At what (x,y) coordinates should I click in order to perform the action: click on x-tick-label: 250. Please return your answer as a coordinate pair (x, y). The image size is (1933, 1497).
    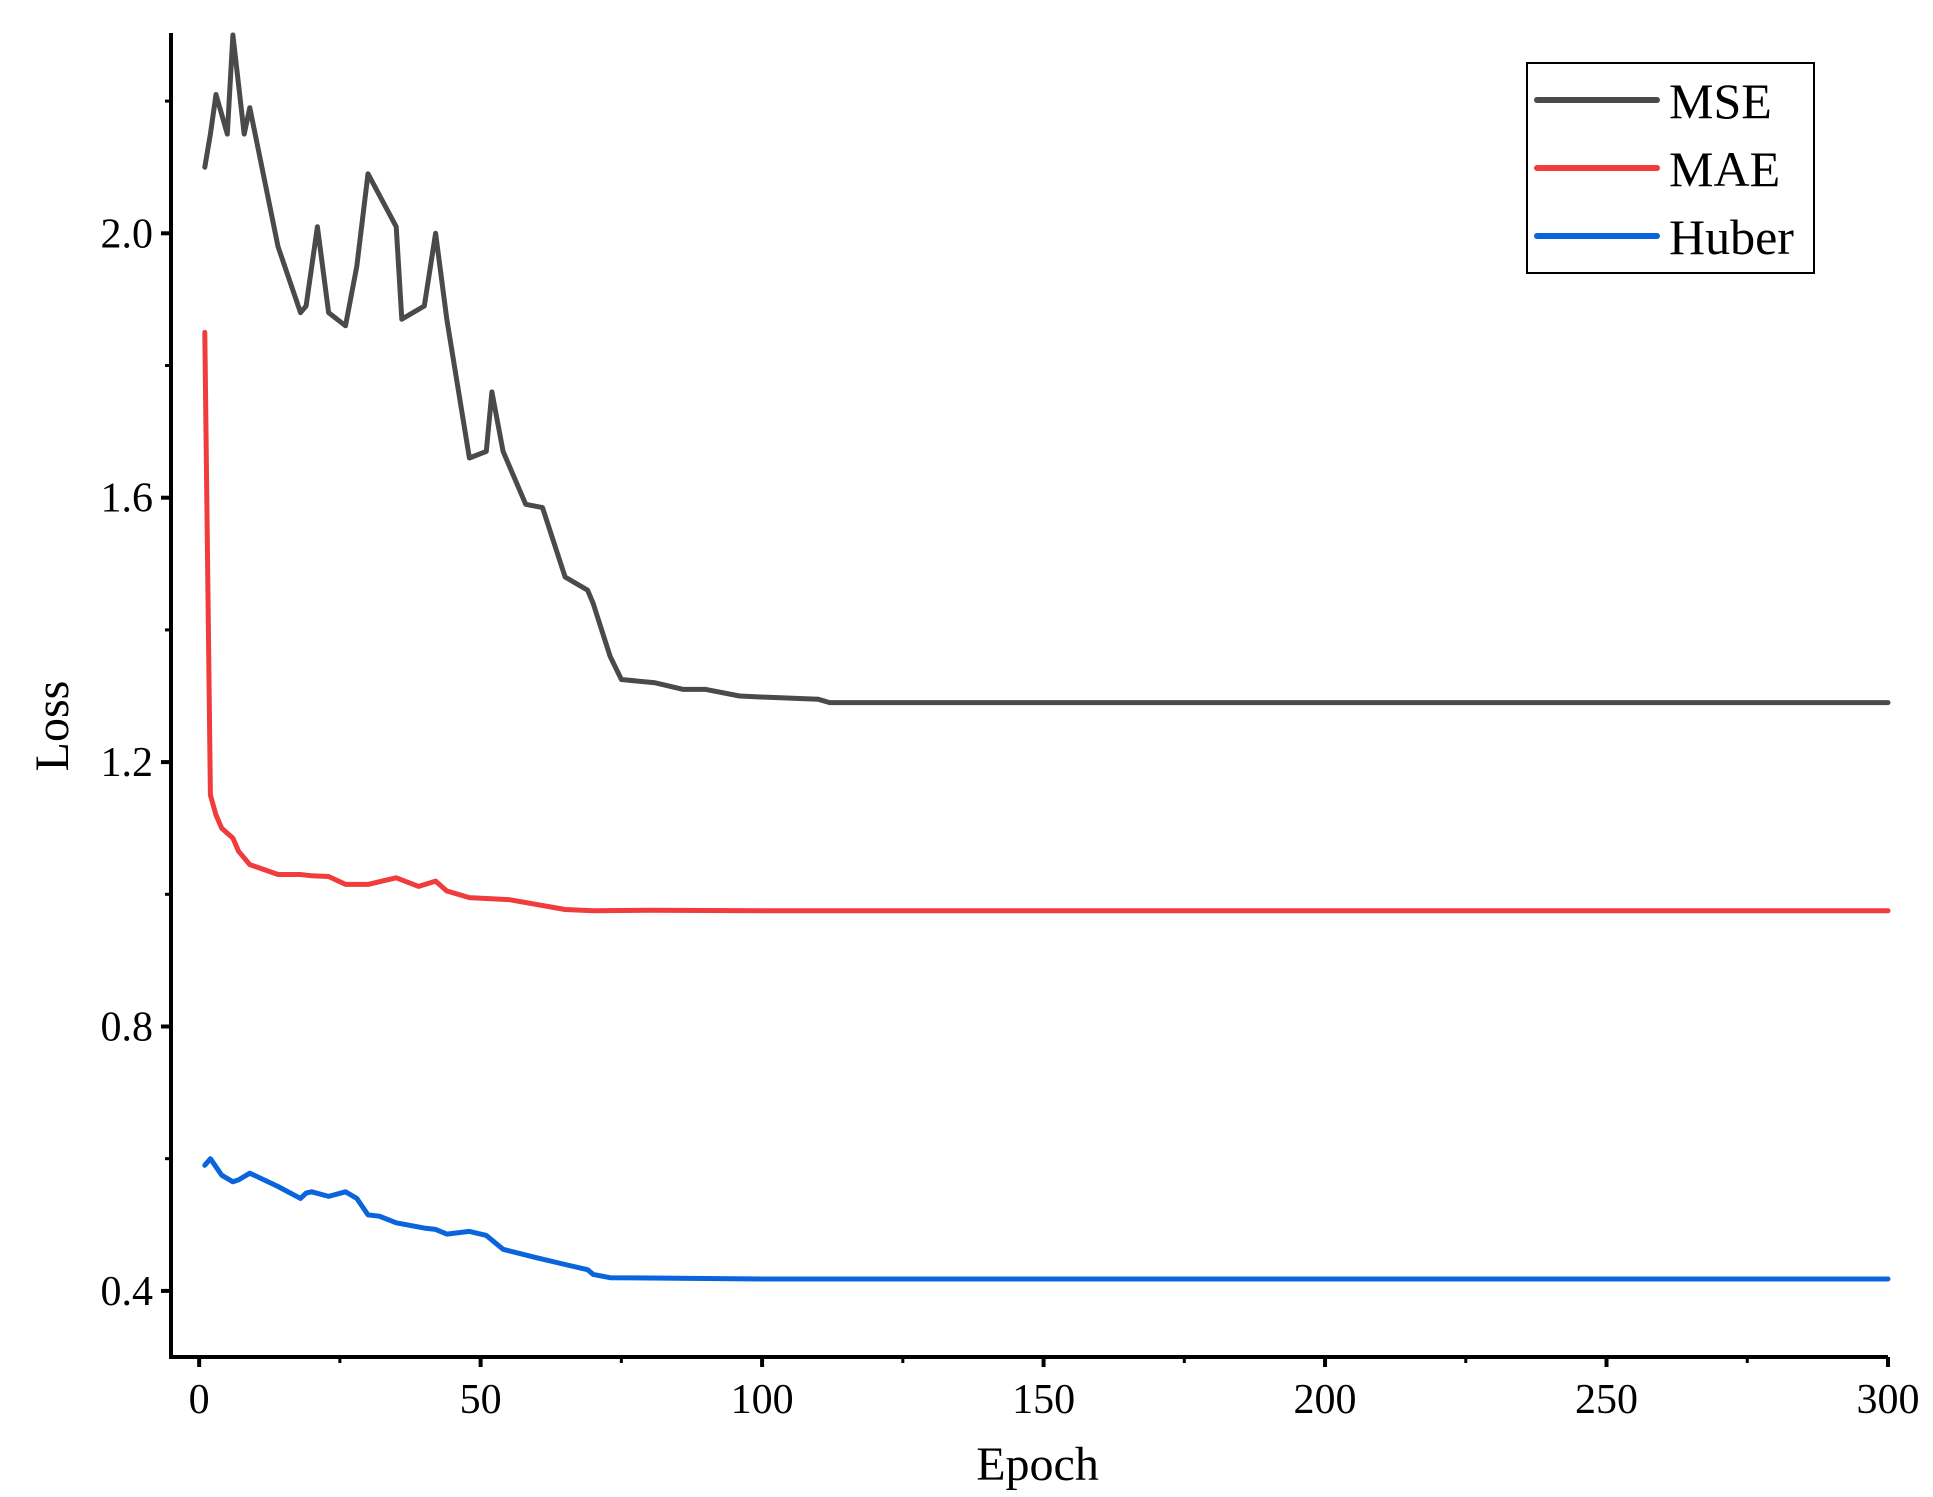
    Looking at the image, I should click on (1606, 1400).